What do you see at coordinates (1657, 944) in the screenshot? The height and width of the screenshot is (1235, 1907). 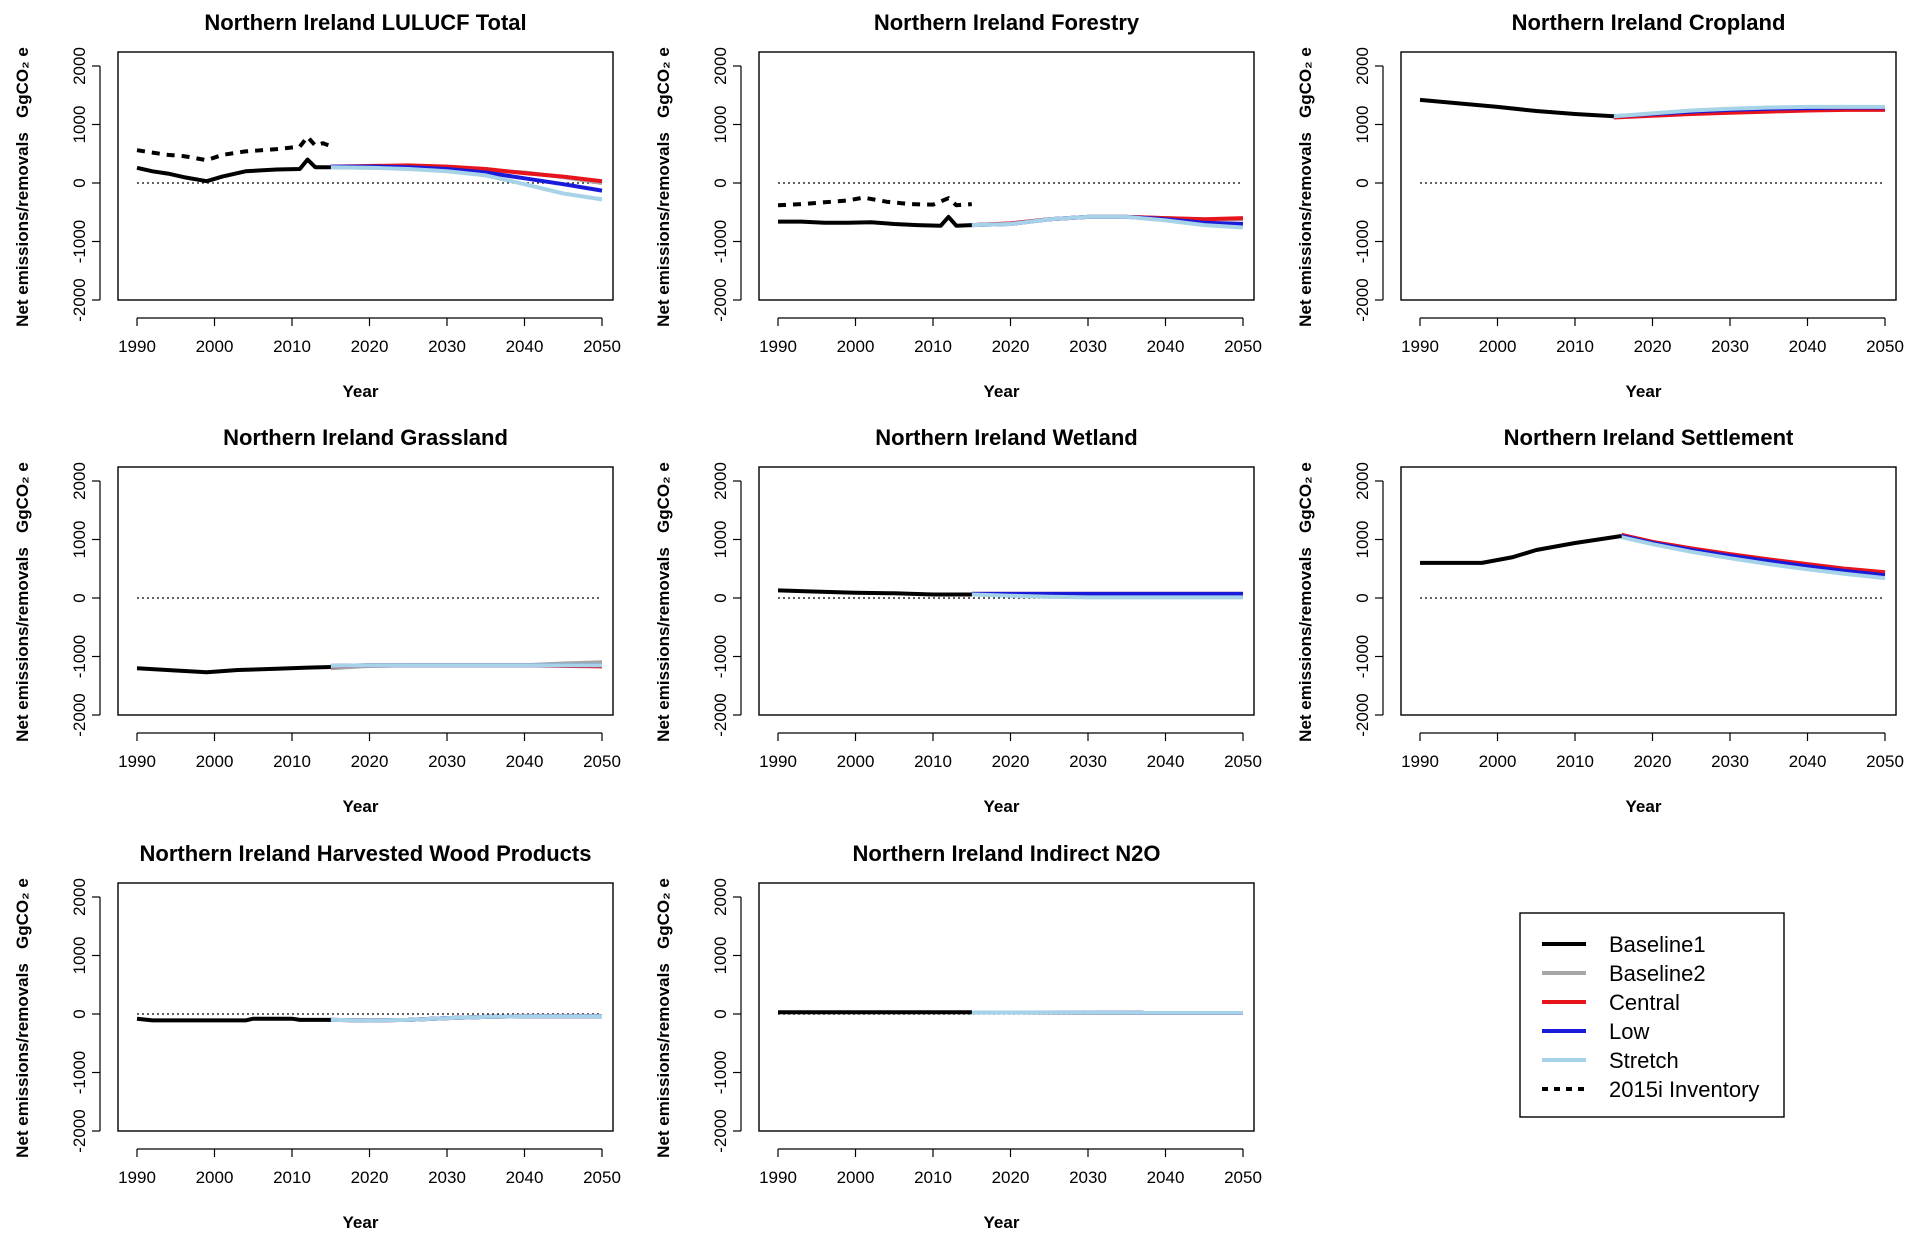 I see `legend-label-baseline1: Baseline1` at bounding box center [1657, 944].